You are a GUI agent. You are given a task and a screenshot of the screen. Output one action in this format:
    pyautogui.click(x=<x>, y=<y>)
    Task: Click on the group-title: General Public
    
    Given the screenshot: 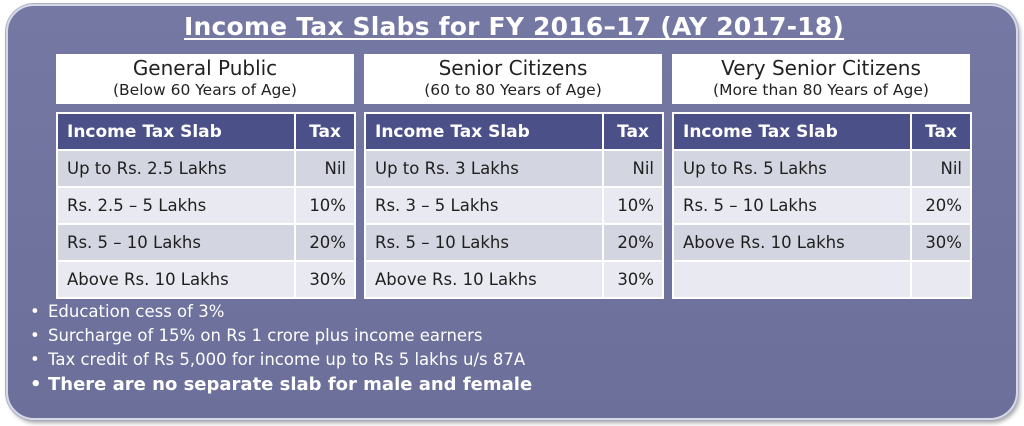 What is the action you would take?
    pyautogui.click(x=205, y=68)
    